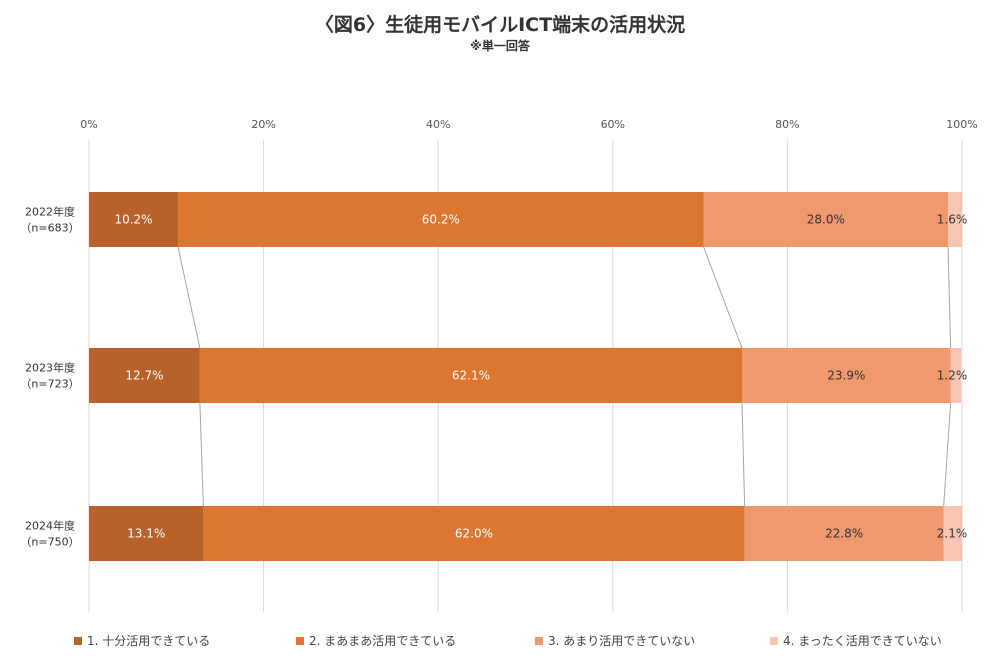 The width and height of the screenshot is (1000, 670). I want to click on category-n-label: （n=723）, so click(49, 384).